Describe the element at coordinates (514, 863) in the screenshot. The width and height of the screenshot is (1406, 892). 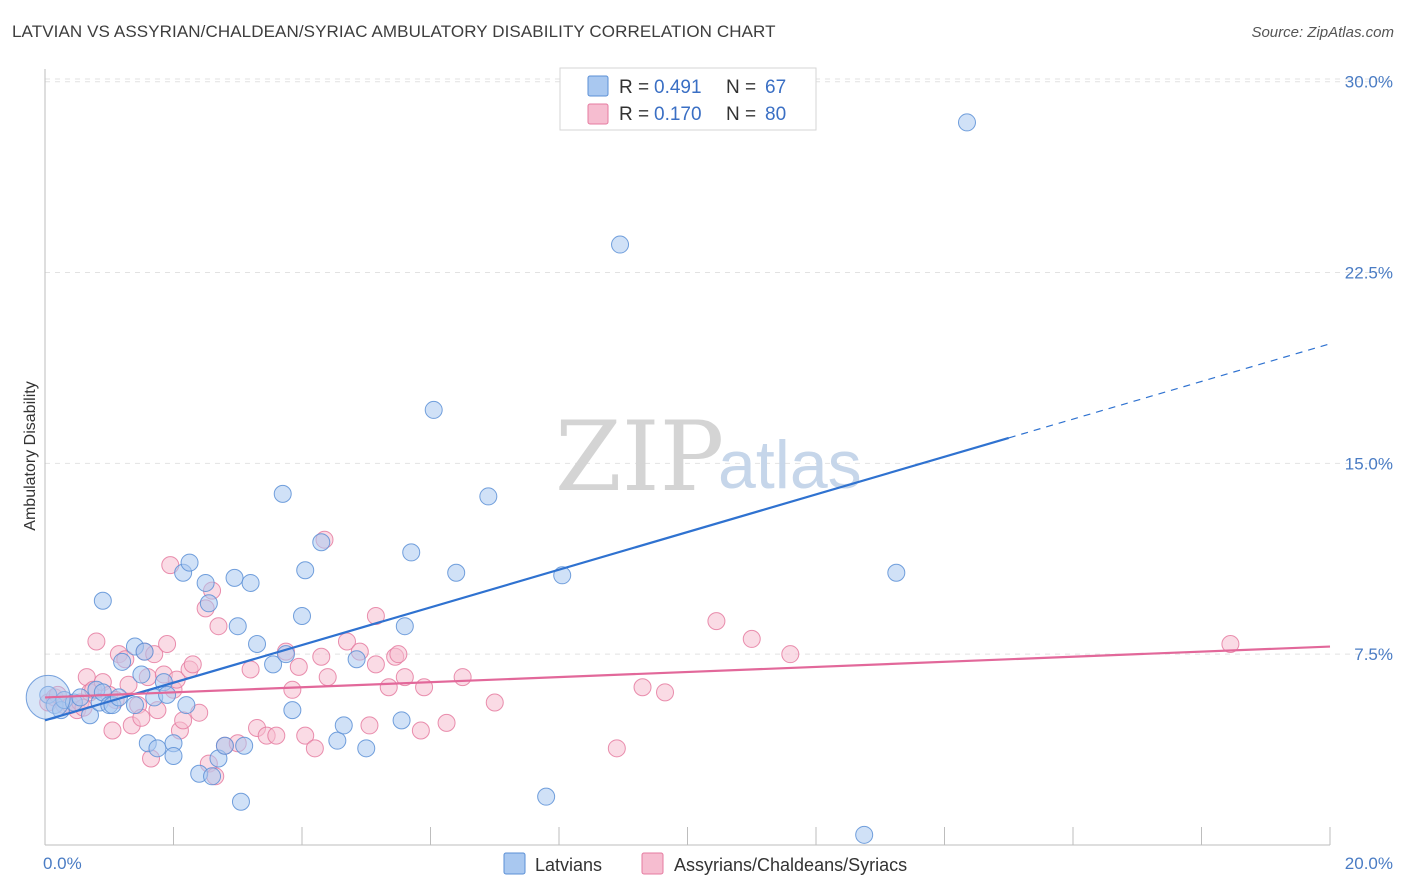
I see `bottom-legend-swatch-latvians` at that location.